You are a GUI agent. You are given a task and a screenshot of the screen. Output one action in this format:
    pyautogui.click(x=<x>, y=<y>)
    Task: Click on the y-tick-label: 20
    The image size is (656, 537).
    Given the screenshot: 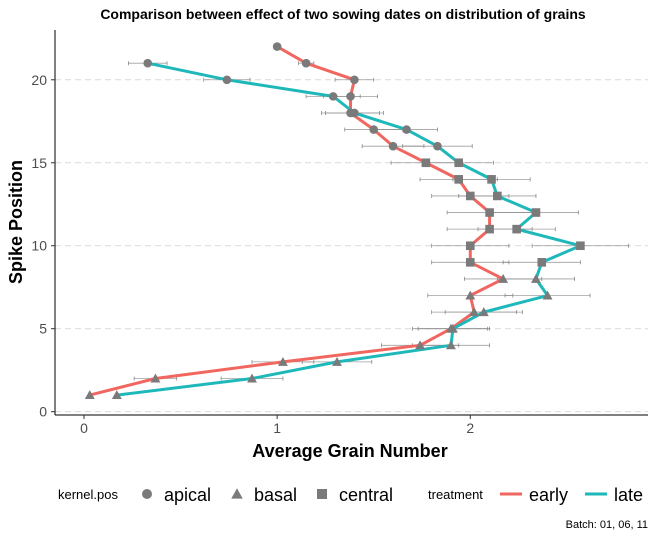 What is the action you would take?
    pyautogui.click(x=39, y=80)
    